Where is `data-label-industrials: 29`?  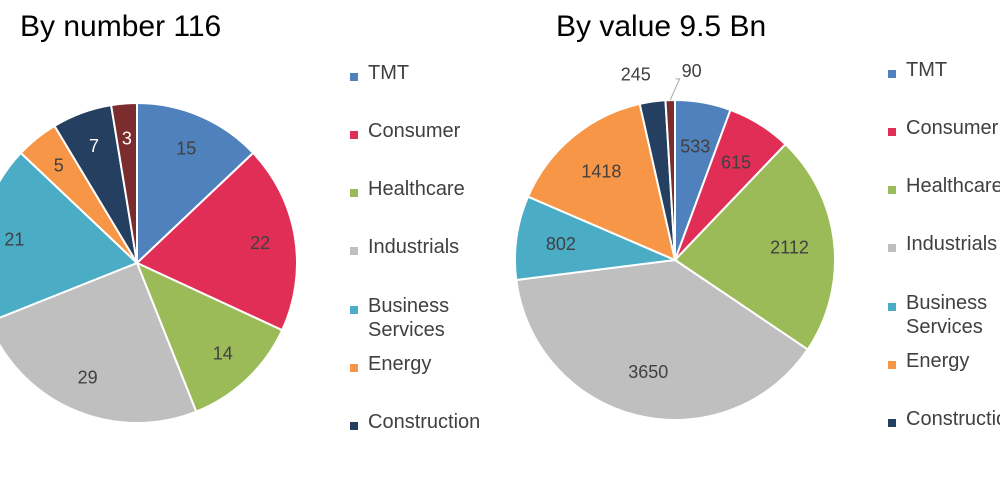
data-label-industrials: 29 is located at coordinates (88, 378).